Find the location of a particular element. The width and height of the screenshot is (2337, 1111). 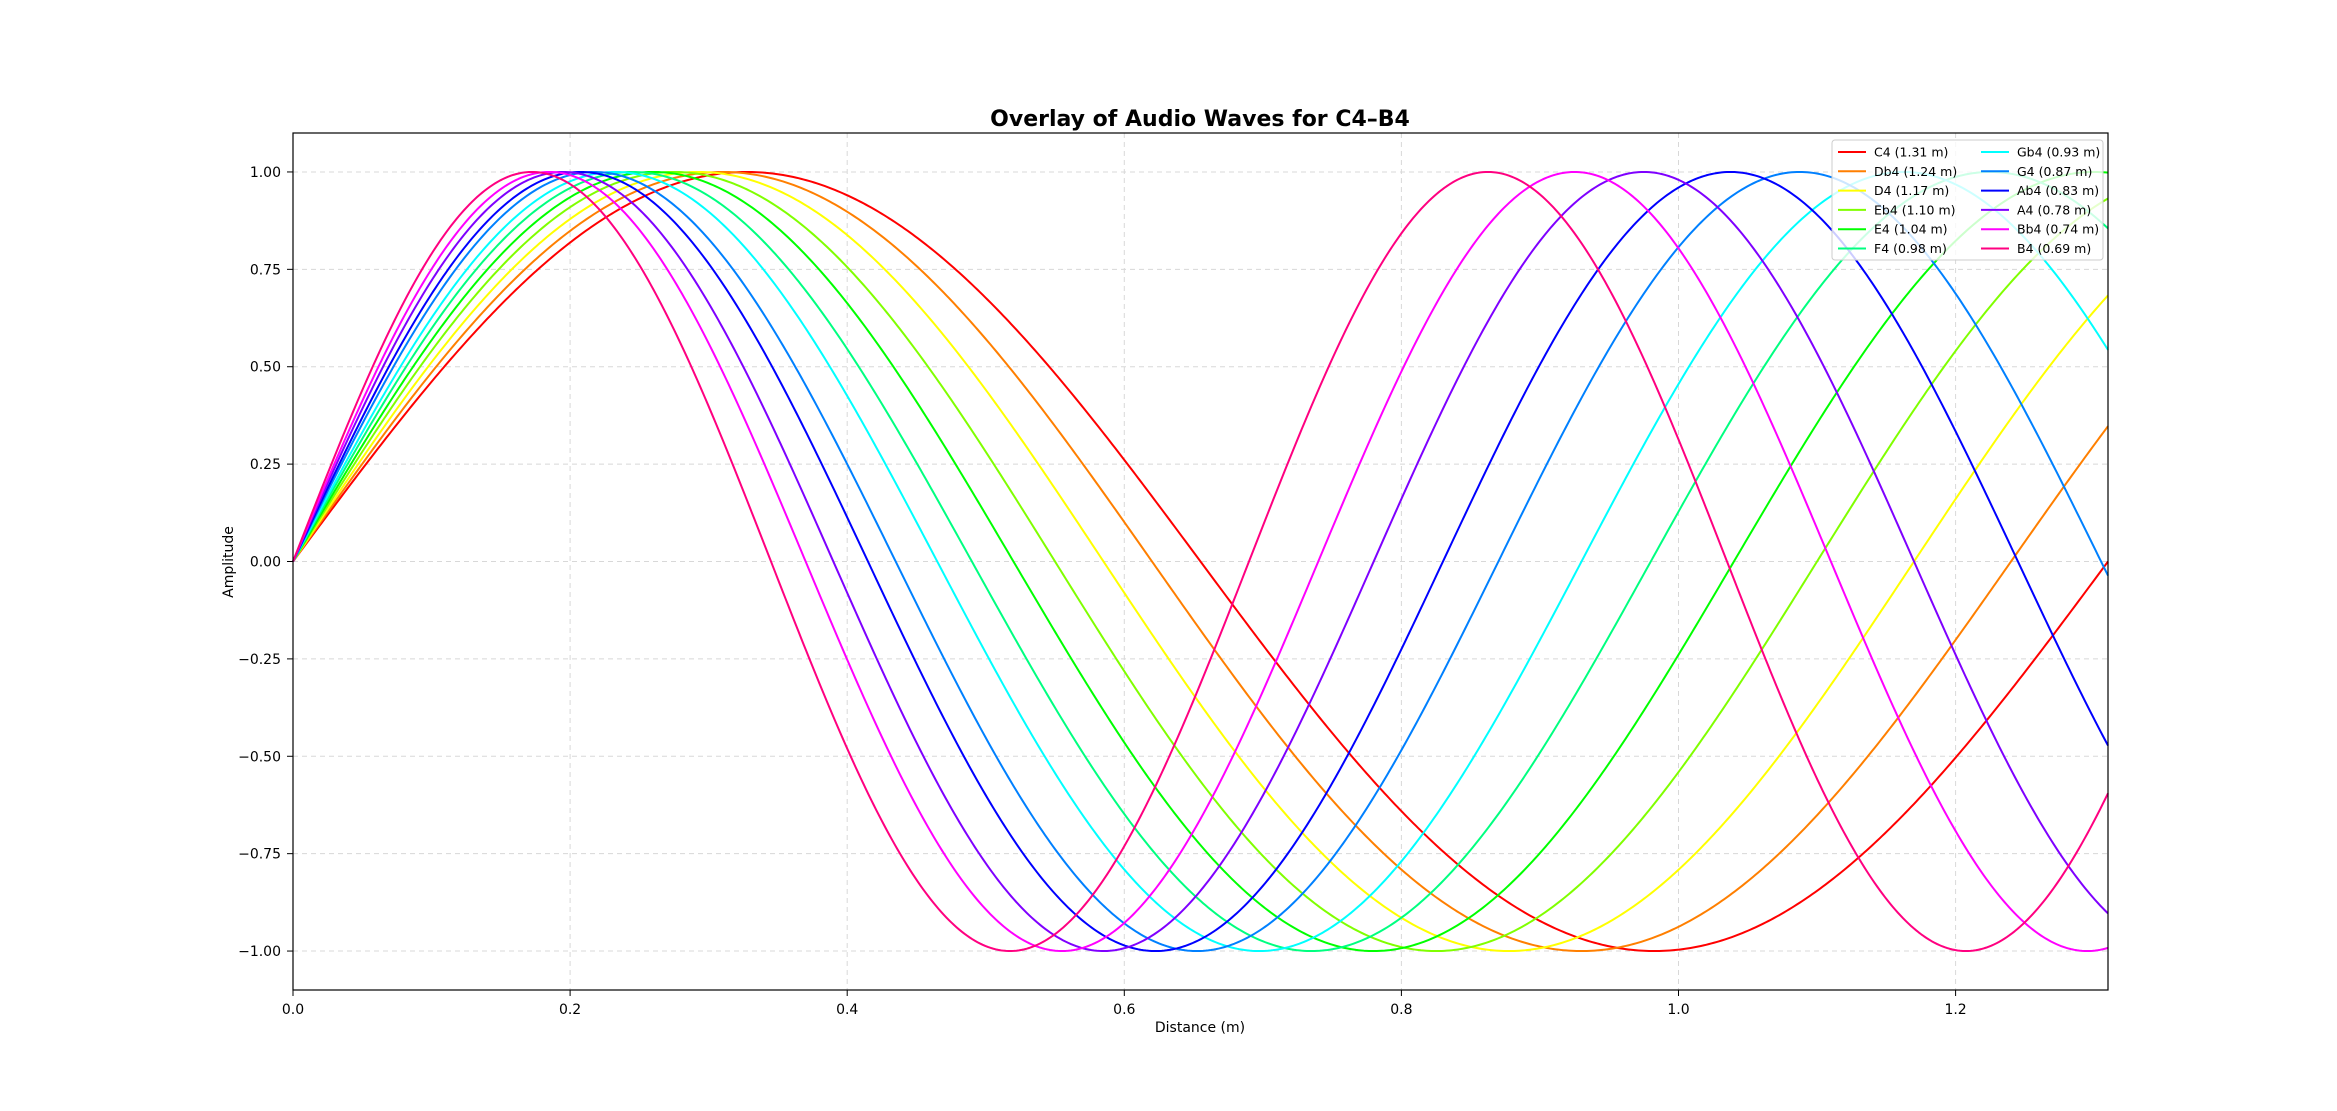

x-tick-label: 0.4 is located at coordinates (847, 1010).